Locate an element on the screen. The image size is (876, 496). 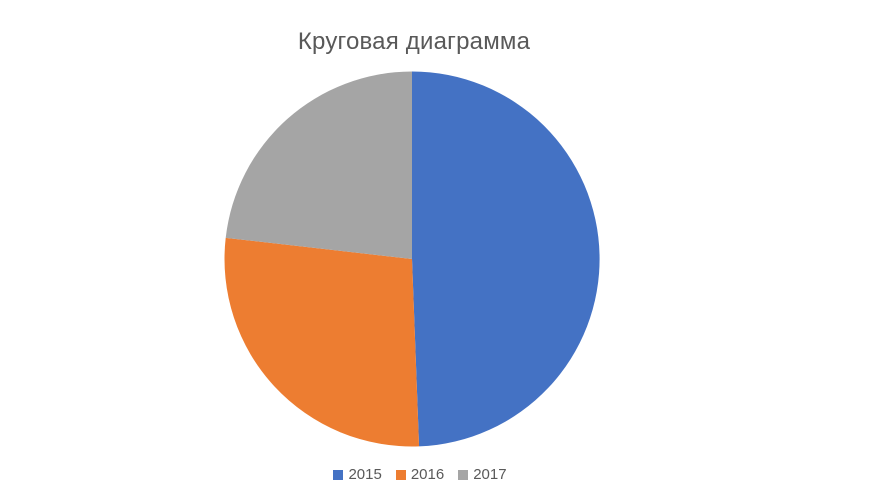
chart-legend: 2015 2016 2017 is located at coordinates (420, 475).